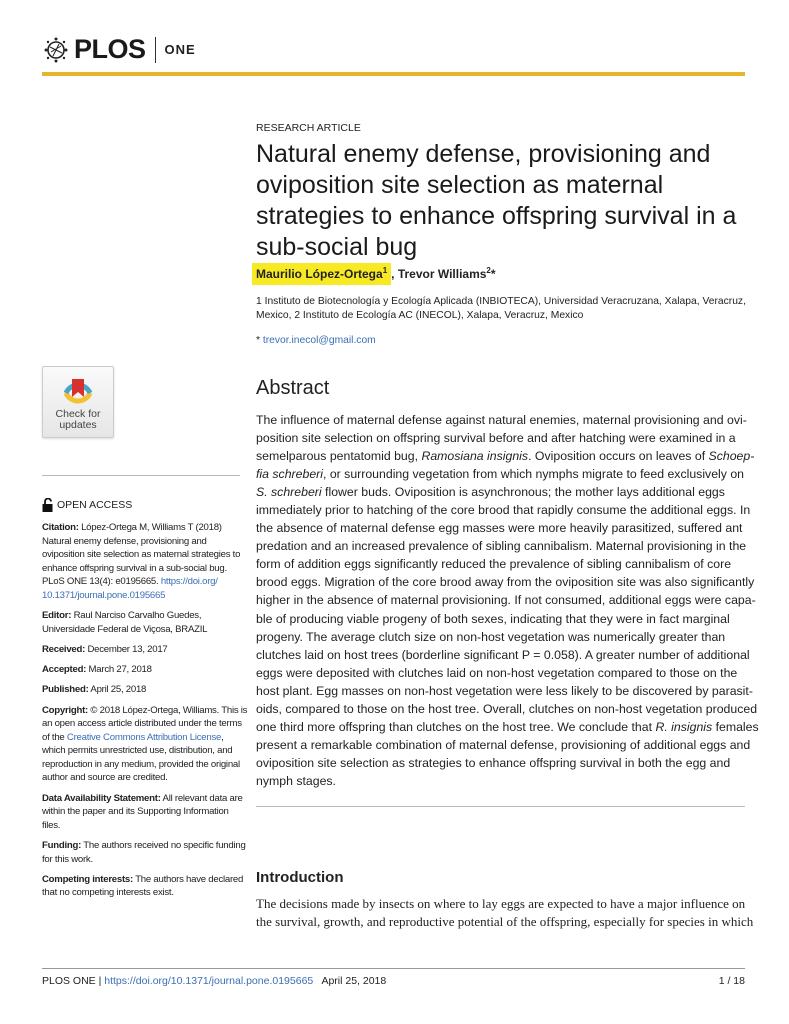 The width and height of the screenshot is (789, 1024). What do you see at coordinates (65, 690) in the screenshot?
I see `field-label: Published:` at bounding box center [65, 690].